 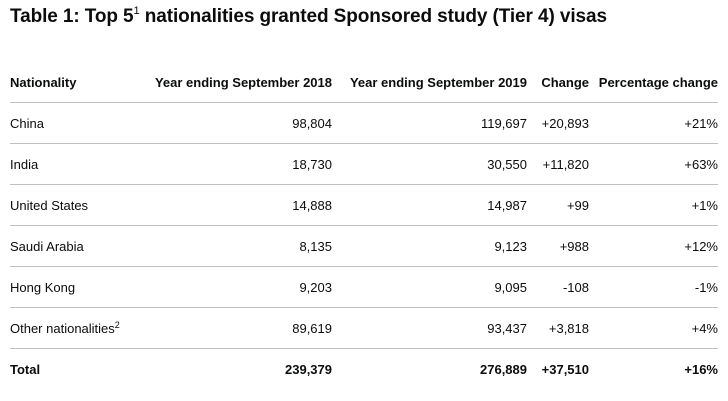 I want to click on header-percentage-change: Percentage change, so click(x=653, y=82).